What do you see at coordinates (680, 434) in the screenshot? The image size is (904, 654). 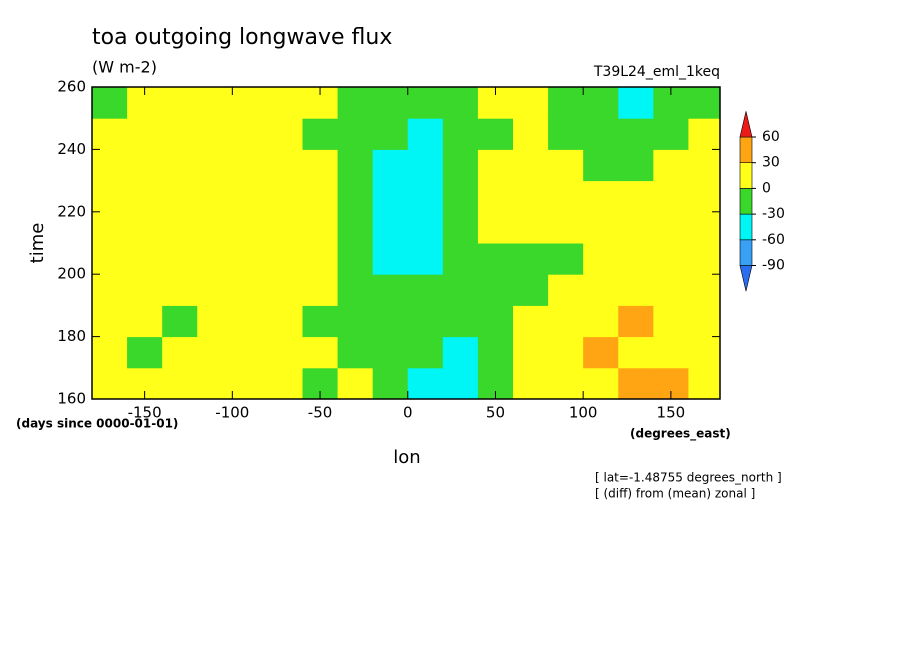 I see `x-units: (degrees_east)` at bounding box center [680, 434].